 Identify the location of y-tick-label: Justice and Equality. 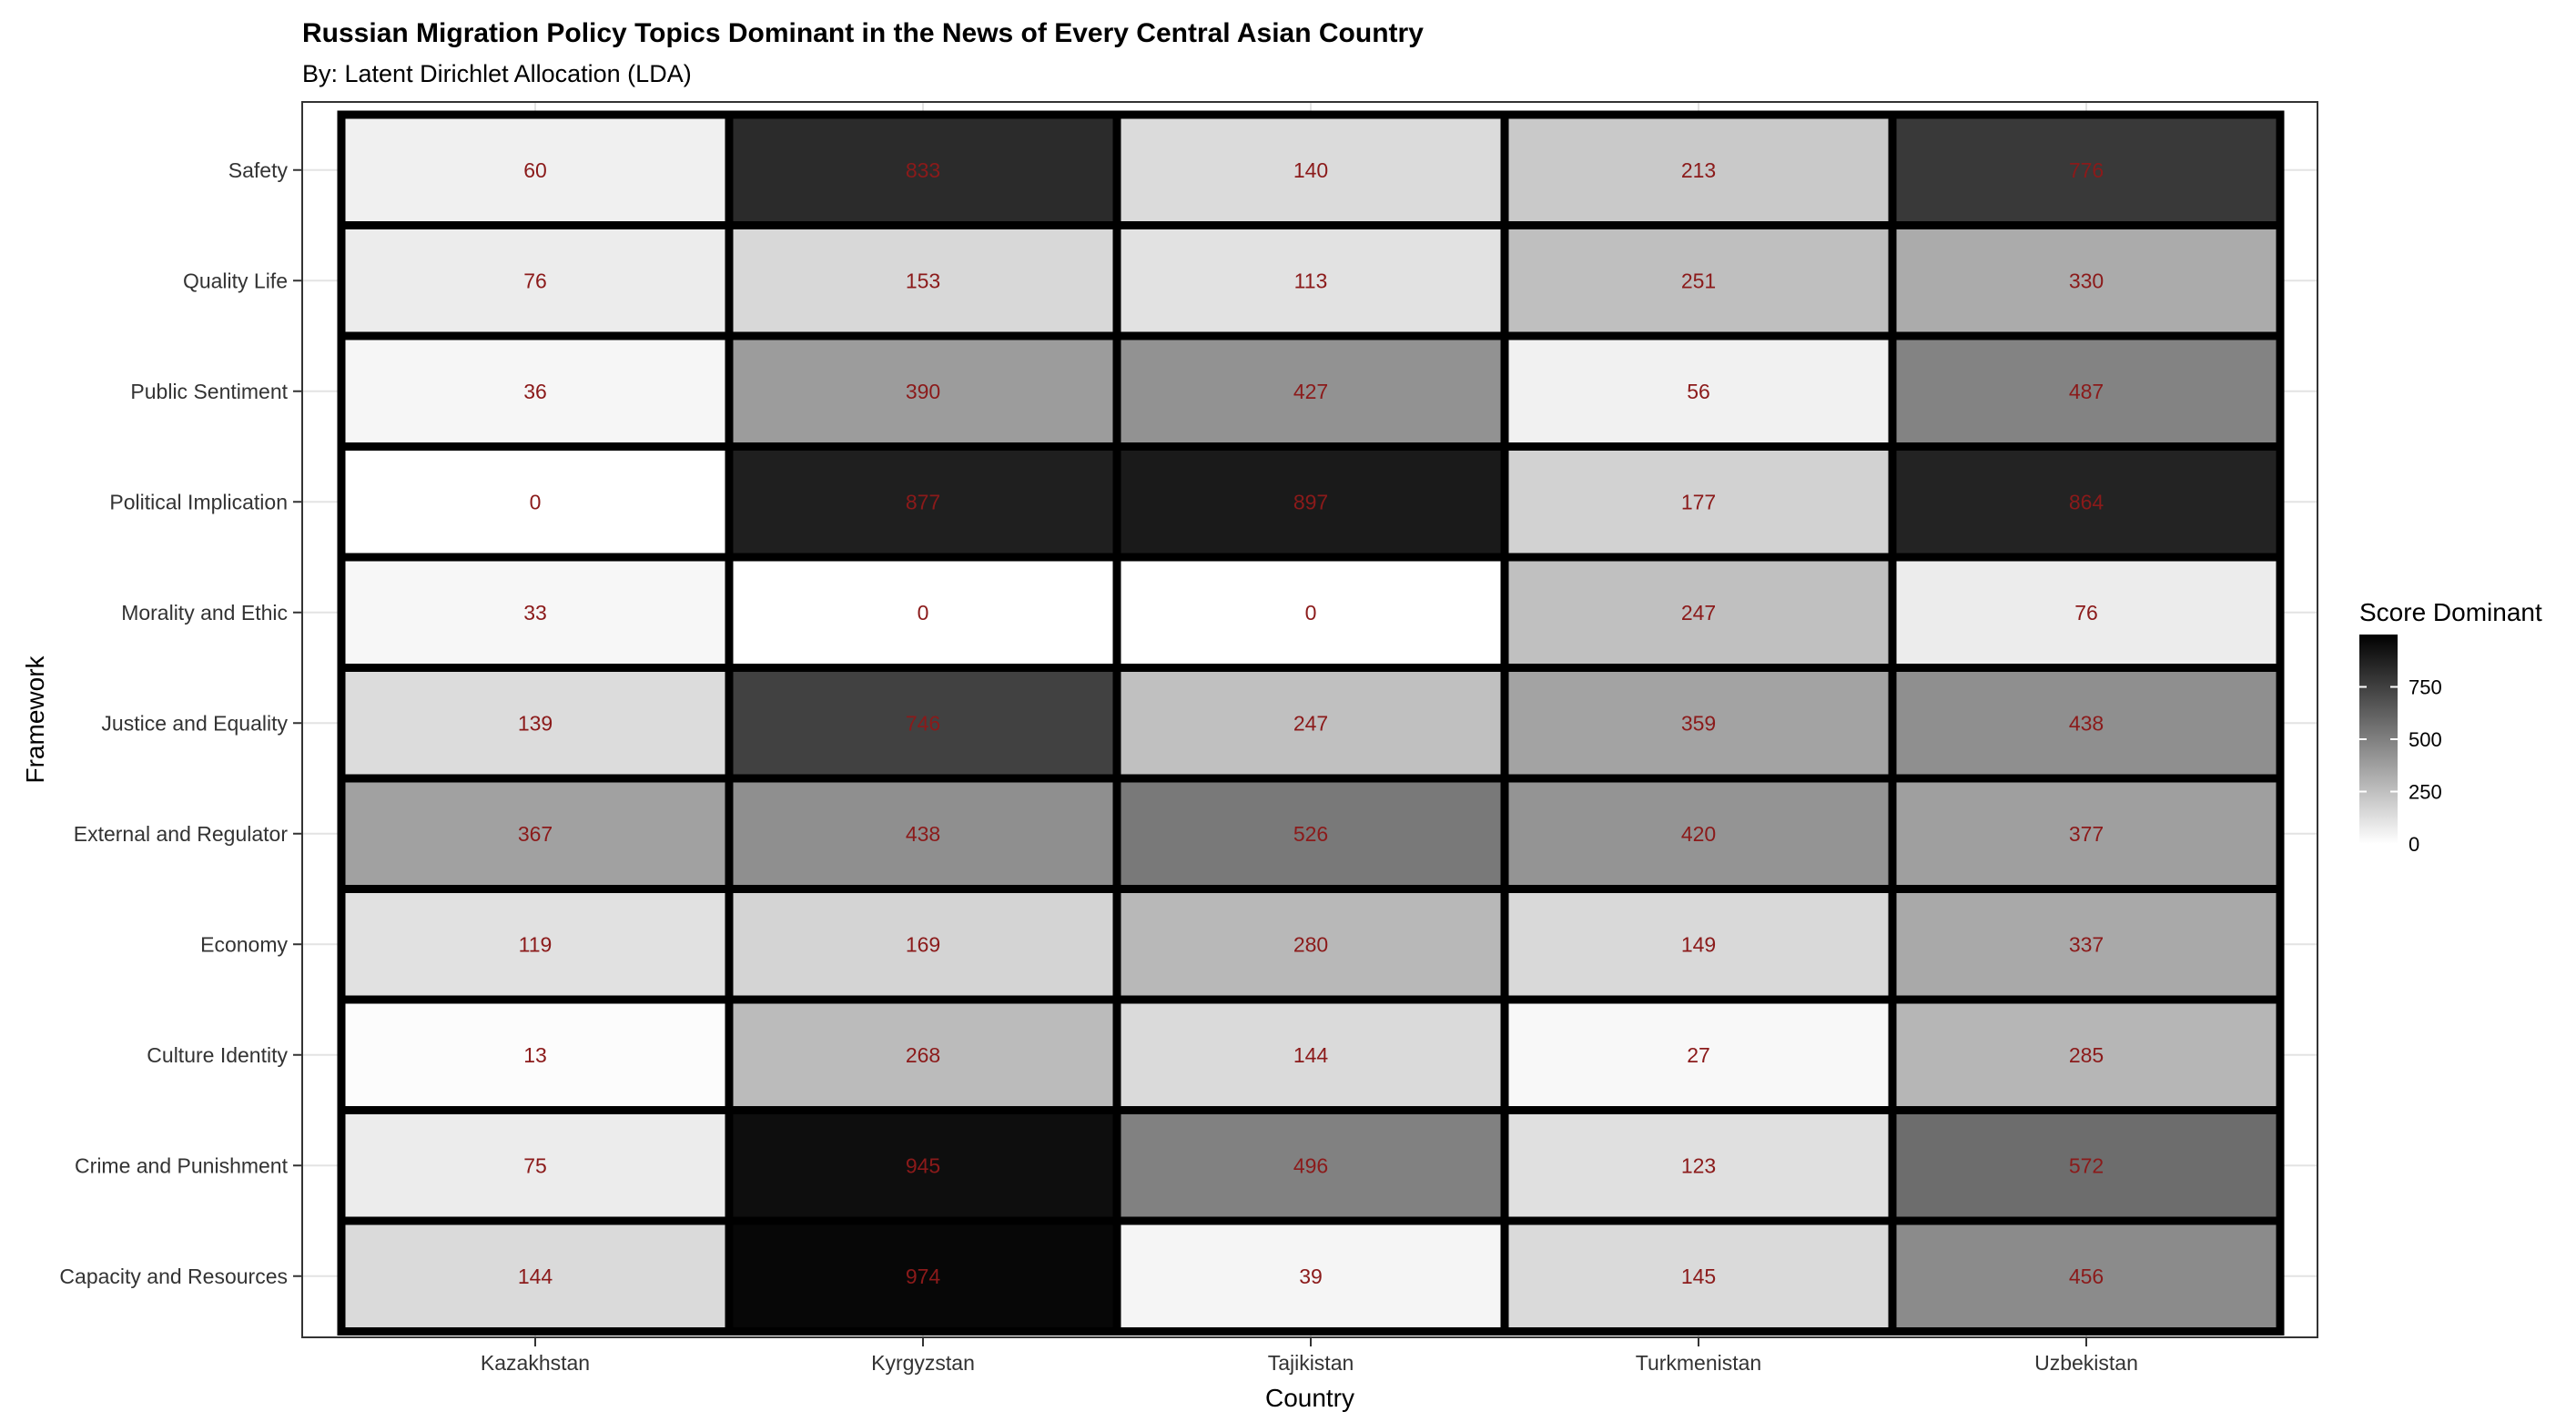
(194, 723).